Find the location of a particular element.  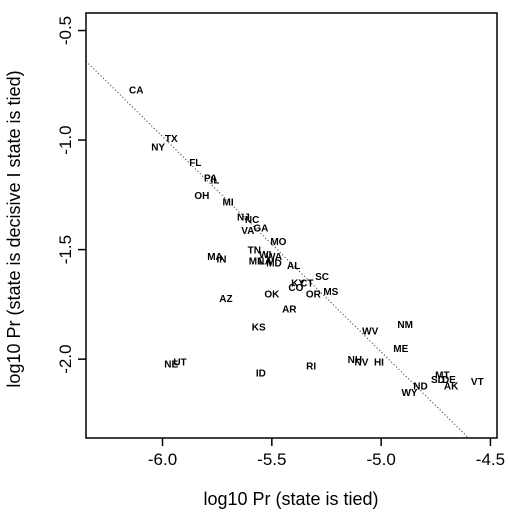

point-label-md: MD is located at coordinates (274, 264).